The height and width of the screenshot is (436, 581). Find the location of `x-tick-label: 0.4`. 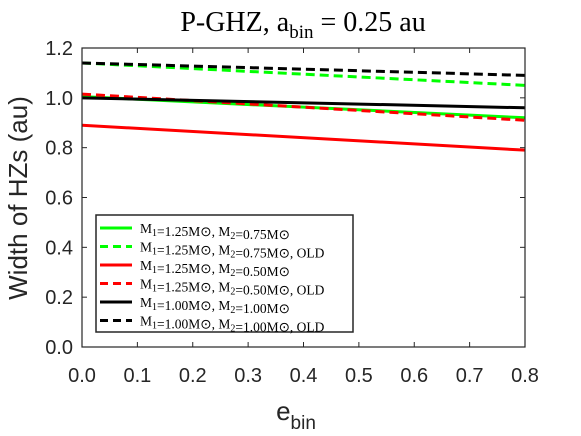

x-tick-label: 0.4 is located at coordinates (304, 376).